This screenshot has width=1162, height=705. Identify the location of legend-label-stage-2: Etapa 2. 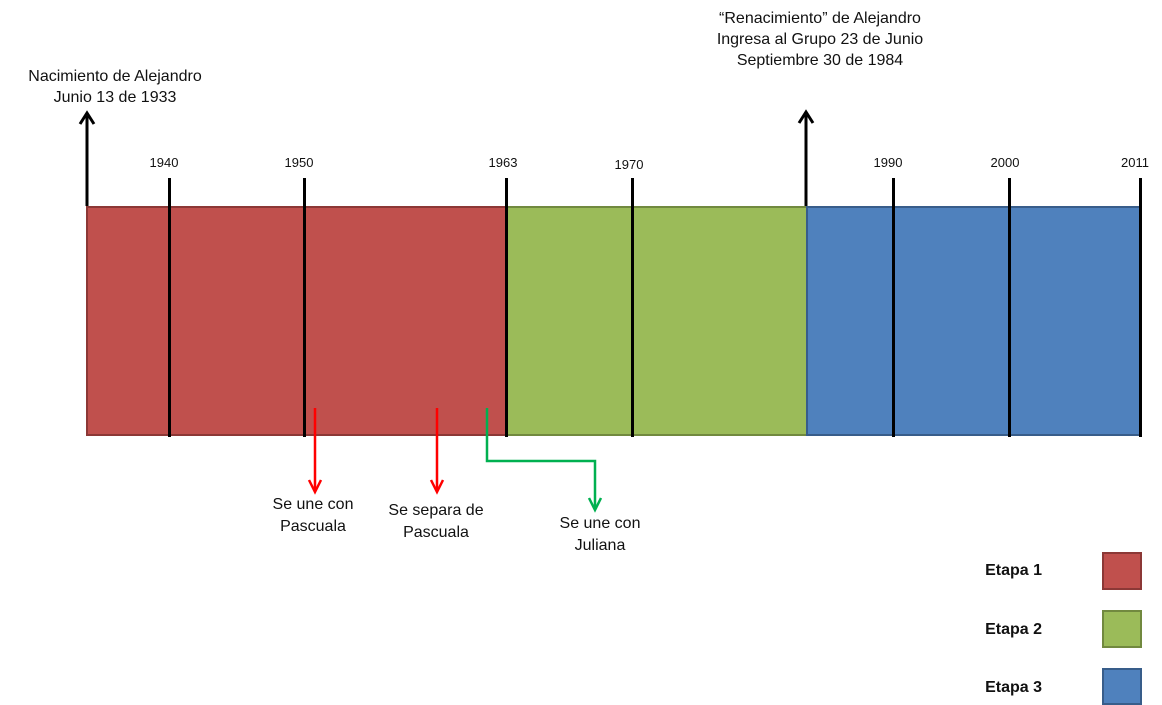
(1013, 629).